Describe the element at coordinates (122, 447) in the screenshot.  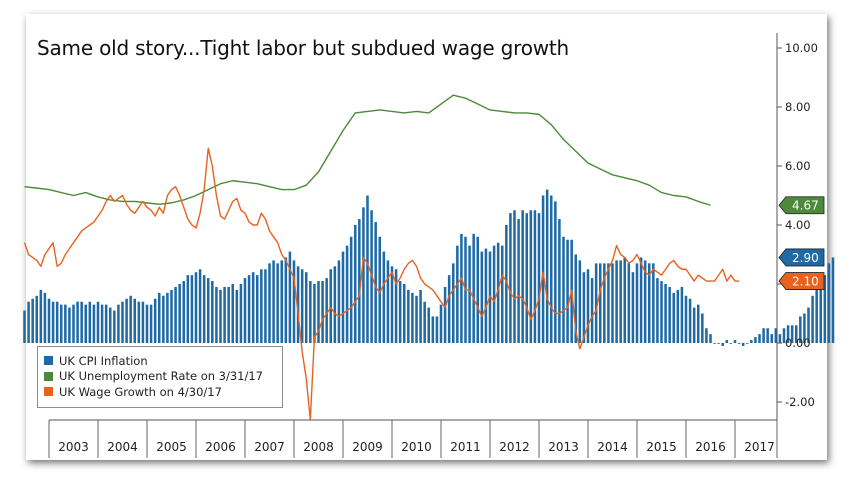
I see `x-tick-label: 2004` at that location.